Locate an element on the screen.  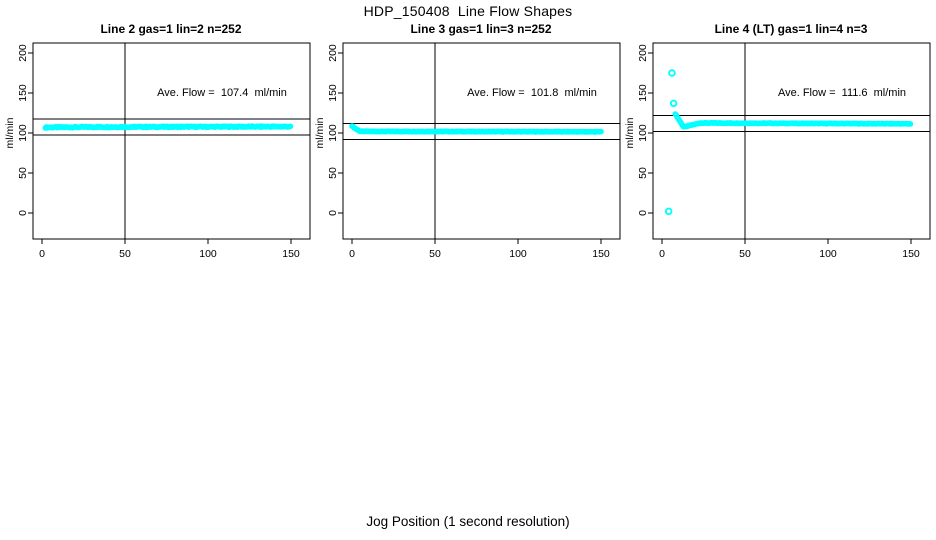
panel-title: Line 4 (LT) gas=1 lin=4 n=3 is located at coordinates (791, 29).